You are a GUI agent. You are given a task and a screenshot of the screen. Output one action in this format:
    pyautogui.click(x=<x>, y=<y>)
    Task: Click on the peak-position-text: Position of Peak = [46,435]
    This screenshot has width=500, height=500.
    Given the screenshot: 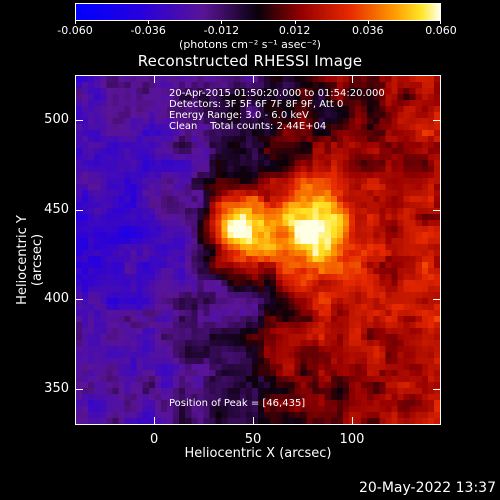 What is the action you would take?
    pyautogui.click(x=237, y=403)
    